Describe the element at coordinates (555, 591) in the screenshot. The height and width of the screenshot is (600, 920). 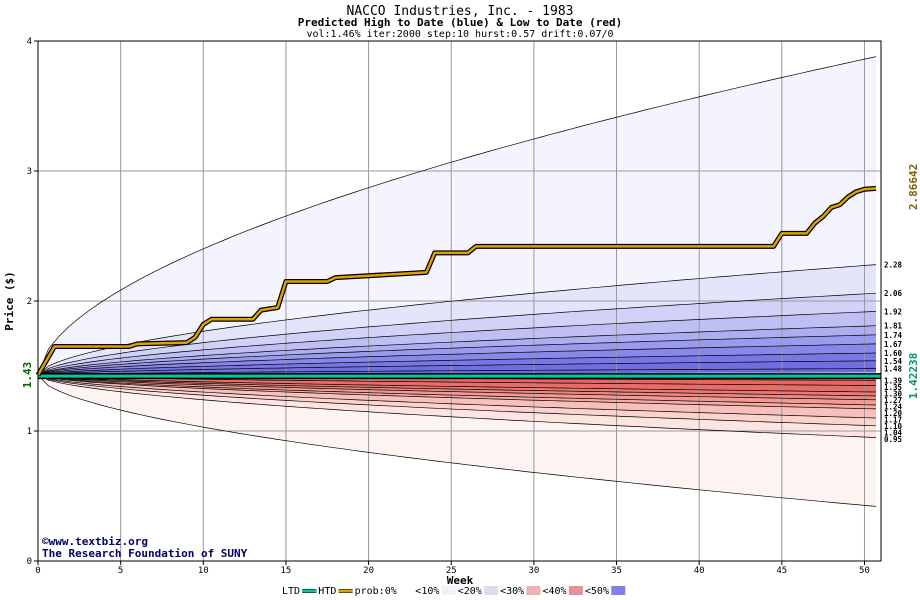
I see `legend-label-6: <40%` at that location.